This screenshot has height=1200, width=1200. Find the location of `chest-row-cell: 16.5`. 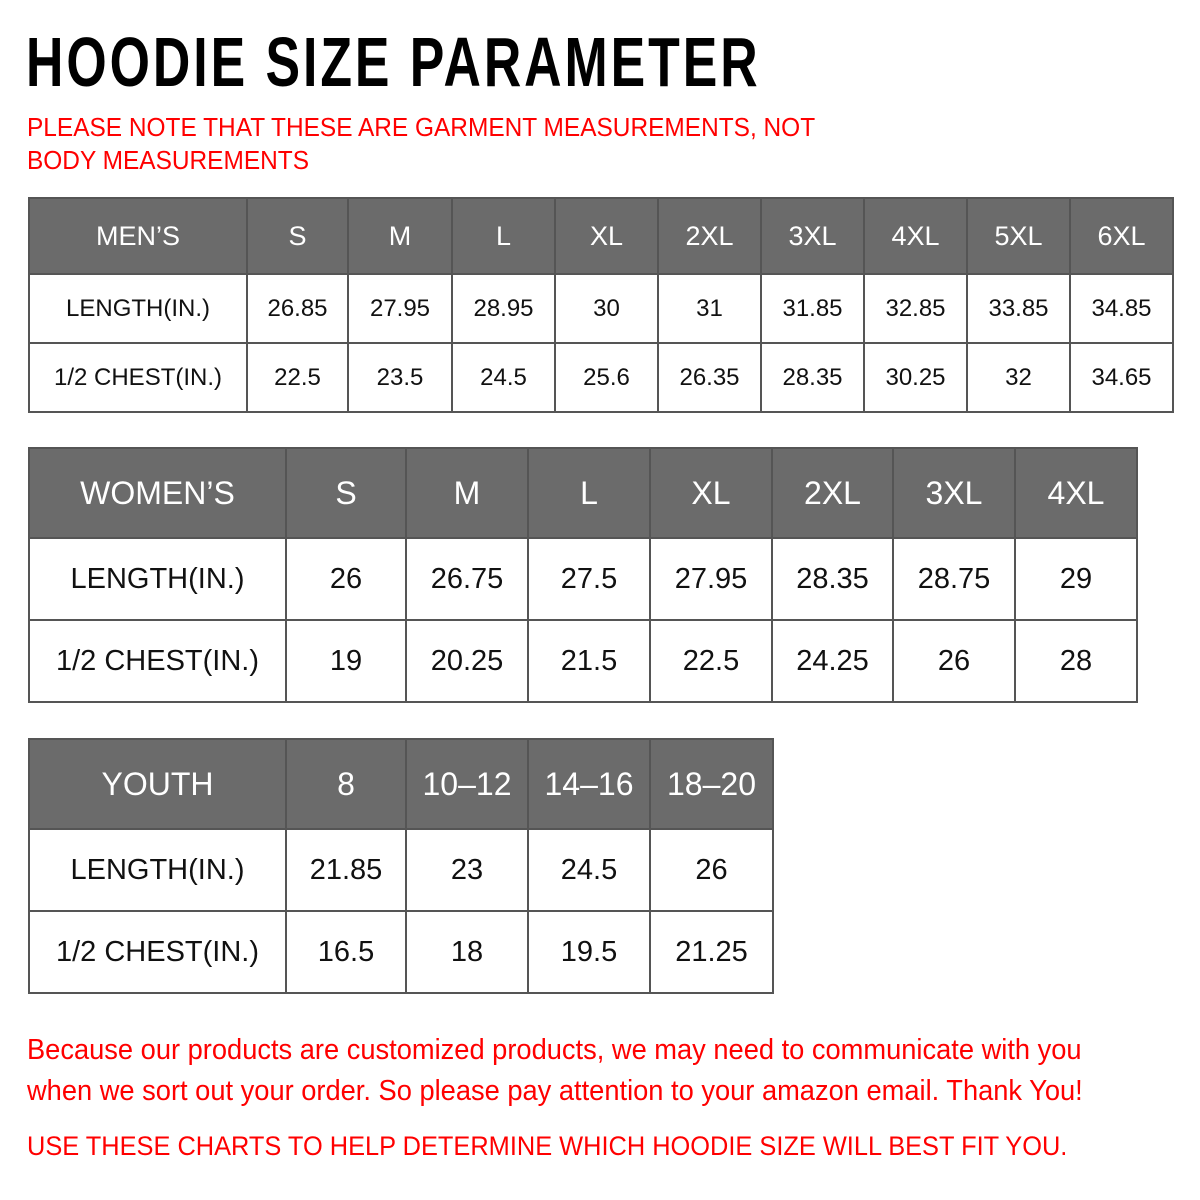

chest-row-cell: 16.5 is located at coordinates (346, 952).